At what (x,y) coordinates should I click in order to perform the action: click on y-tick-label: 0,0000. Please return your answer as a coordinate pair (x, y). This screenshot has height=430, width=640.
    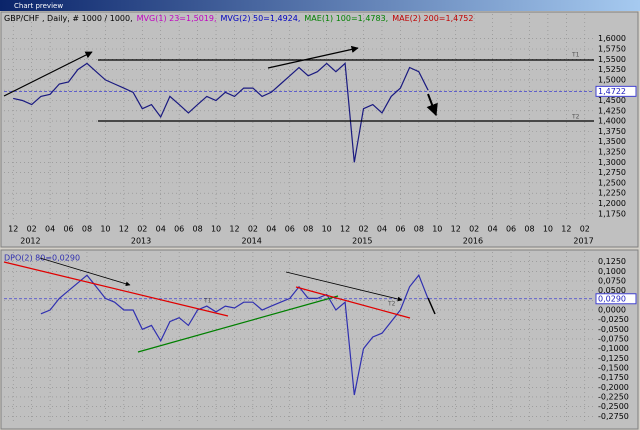
    Looking at the image, I should click on (612, 309).